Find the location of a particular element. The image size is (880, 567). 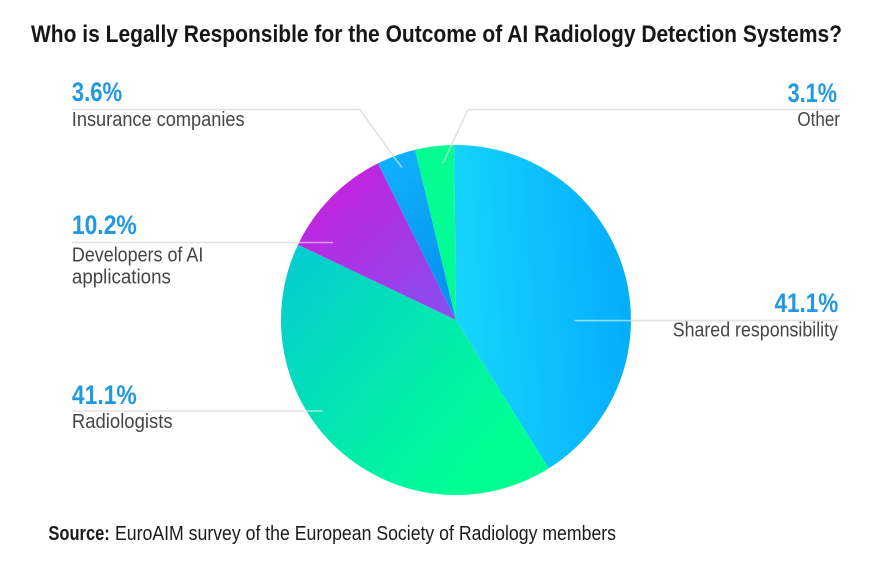

svg-text: 3.1% is located at coordinates (812, 93).